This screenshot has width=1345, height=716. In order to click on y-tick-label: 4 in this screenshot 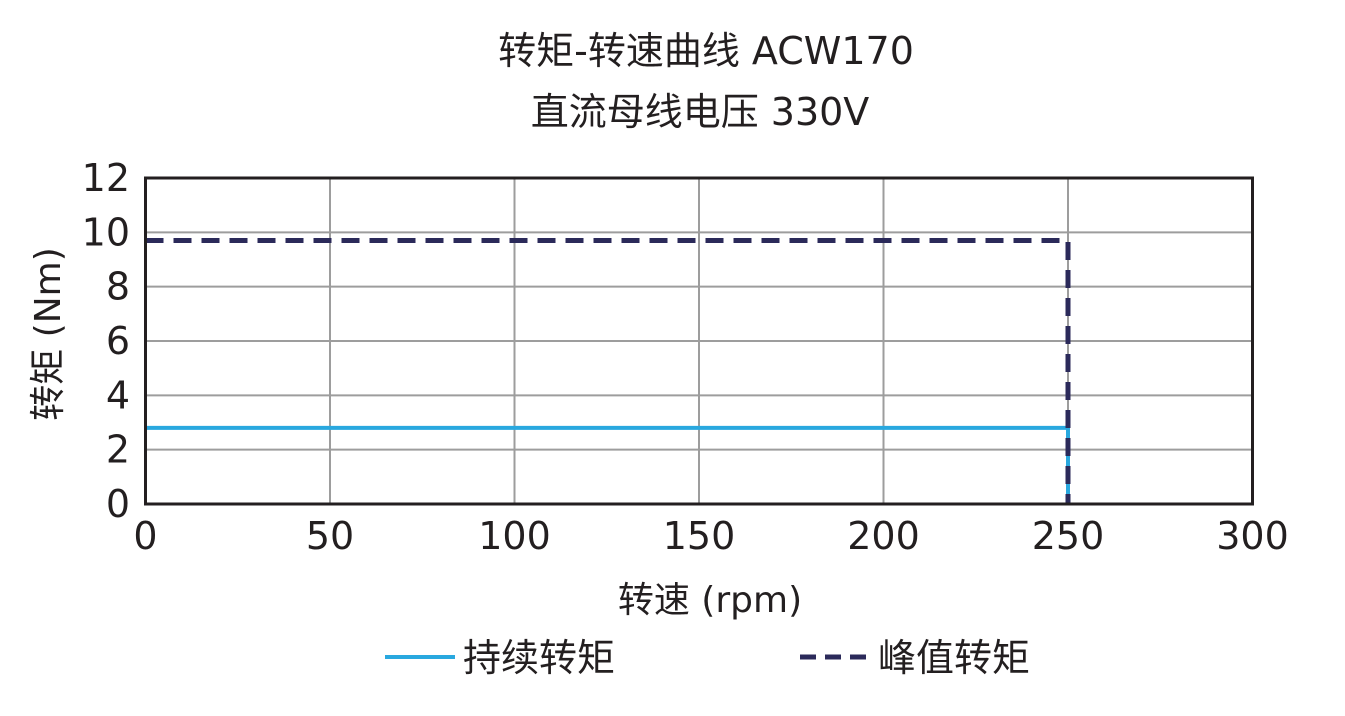, I will do `click(118, 395)`.